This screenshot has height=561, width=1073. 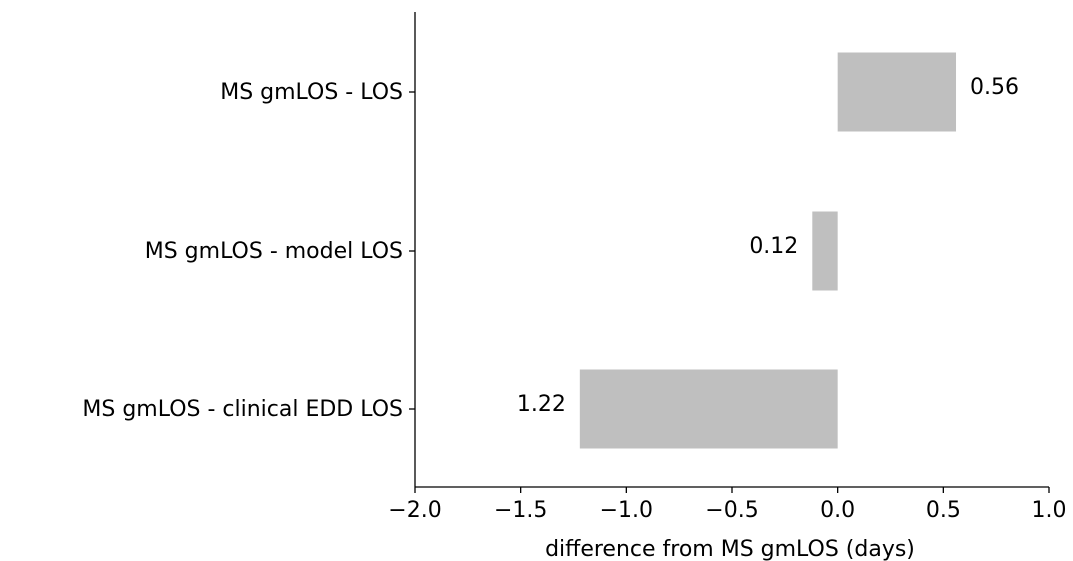 What do you see at coordinates (731, 510) in the screenshot?
I see `x-tick-label-3: −0.5` at bounding box center [731, 510].